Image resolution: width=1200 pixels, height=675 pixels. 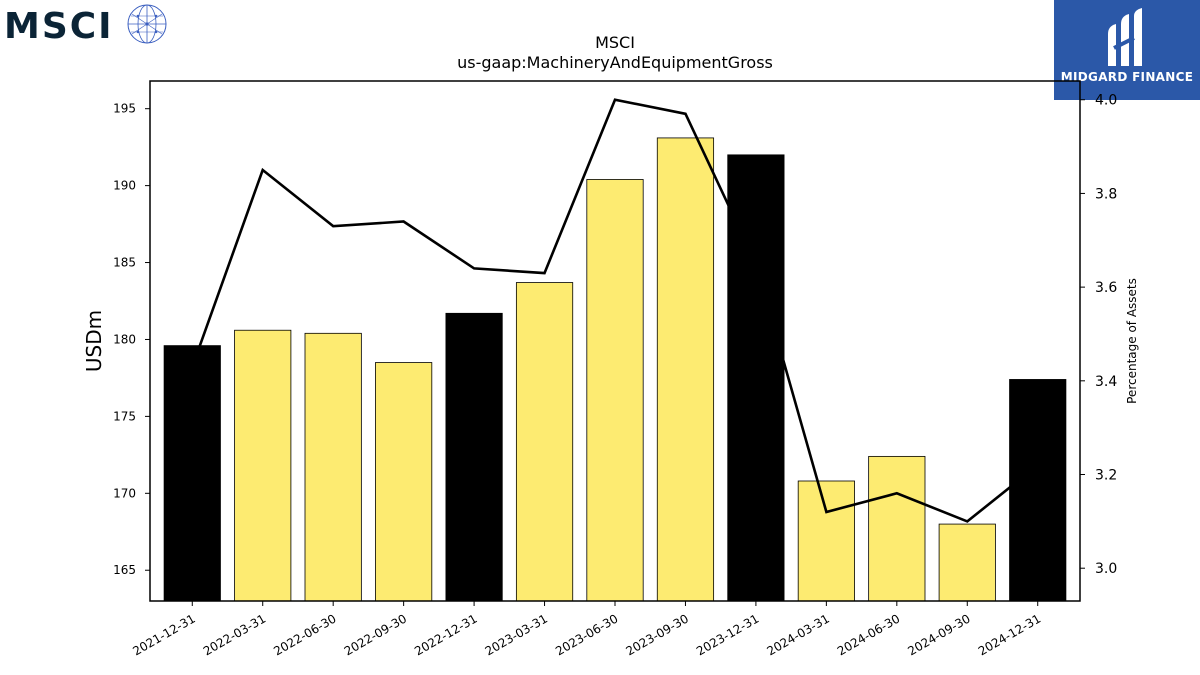 I want to click on x-tick-label: 2024-12-31, so click(x=1009, y=634).